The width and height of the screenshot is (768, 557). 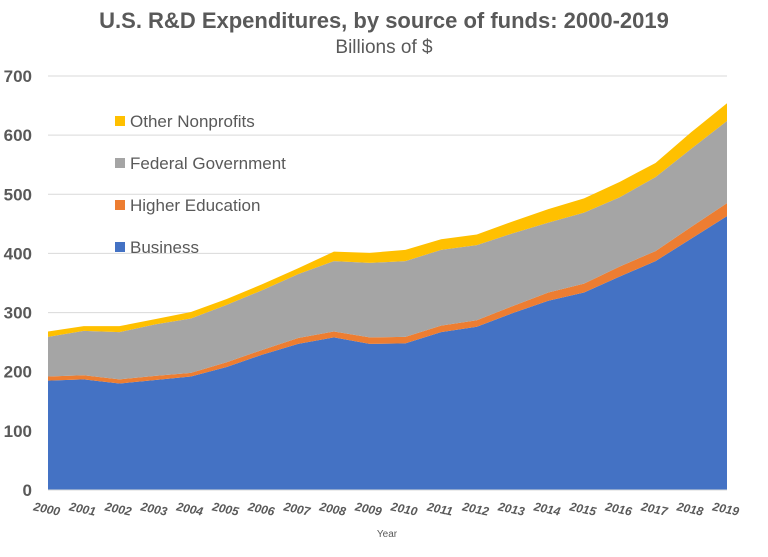 I want to click on x-tick-label: 2019, so click(x=725, y=509).